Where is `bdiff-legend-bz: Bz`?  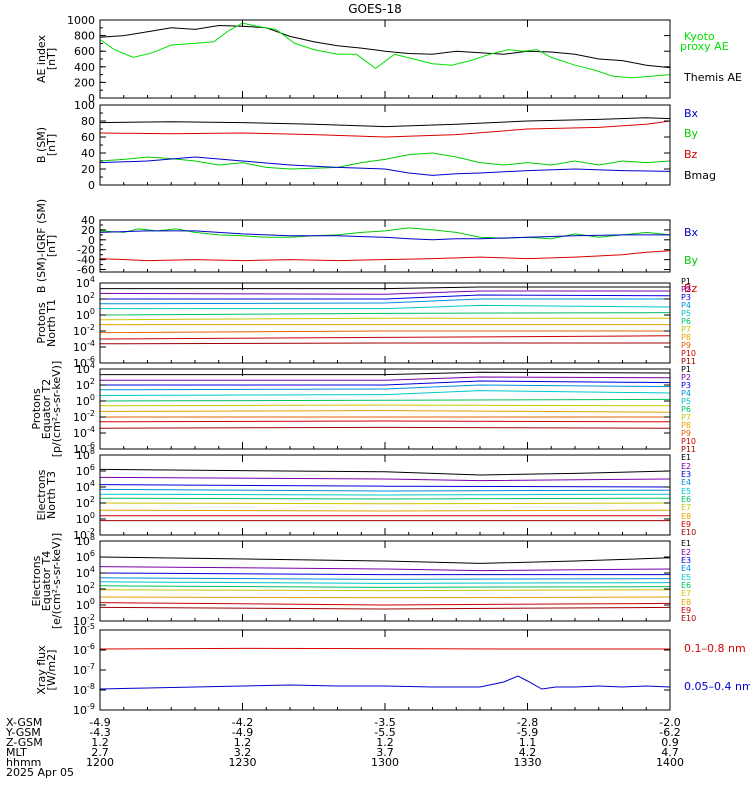
bdiff-legend-bz: Bz is located at coordinates (691, 288).